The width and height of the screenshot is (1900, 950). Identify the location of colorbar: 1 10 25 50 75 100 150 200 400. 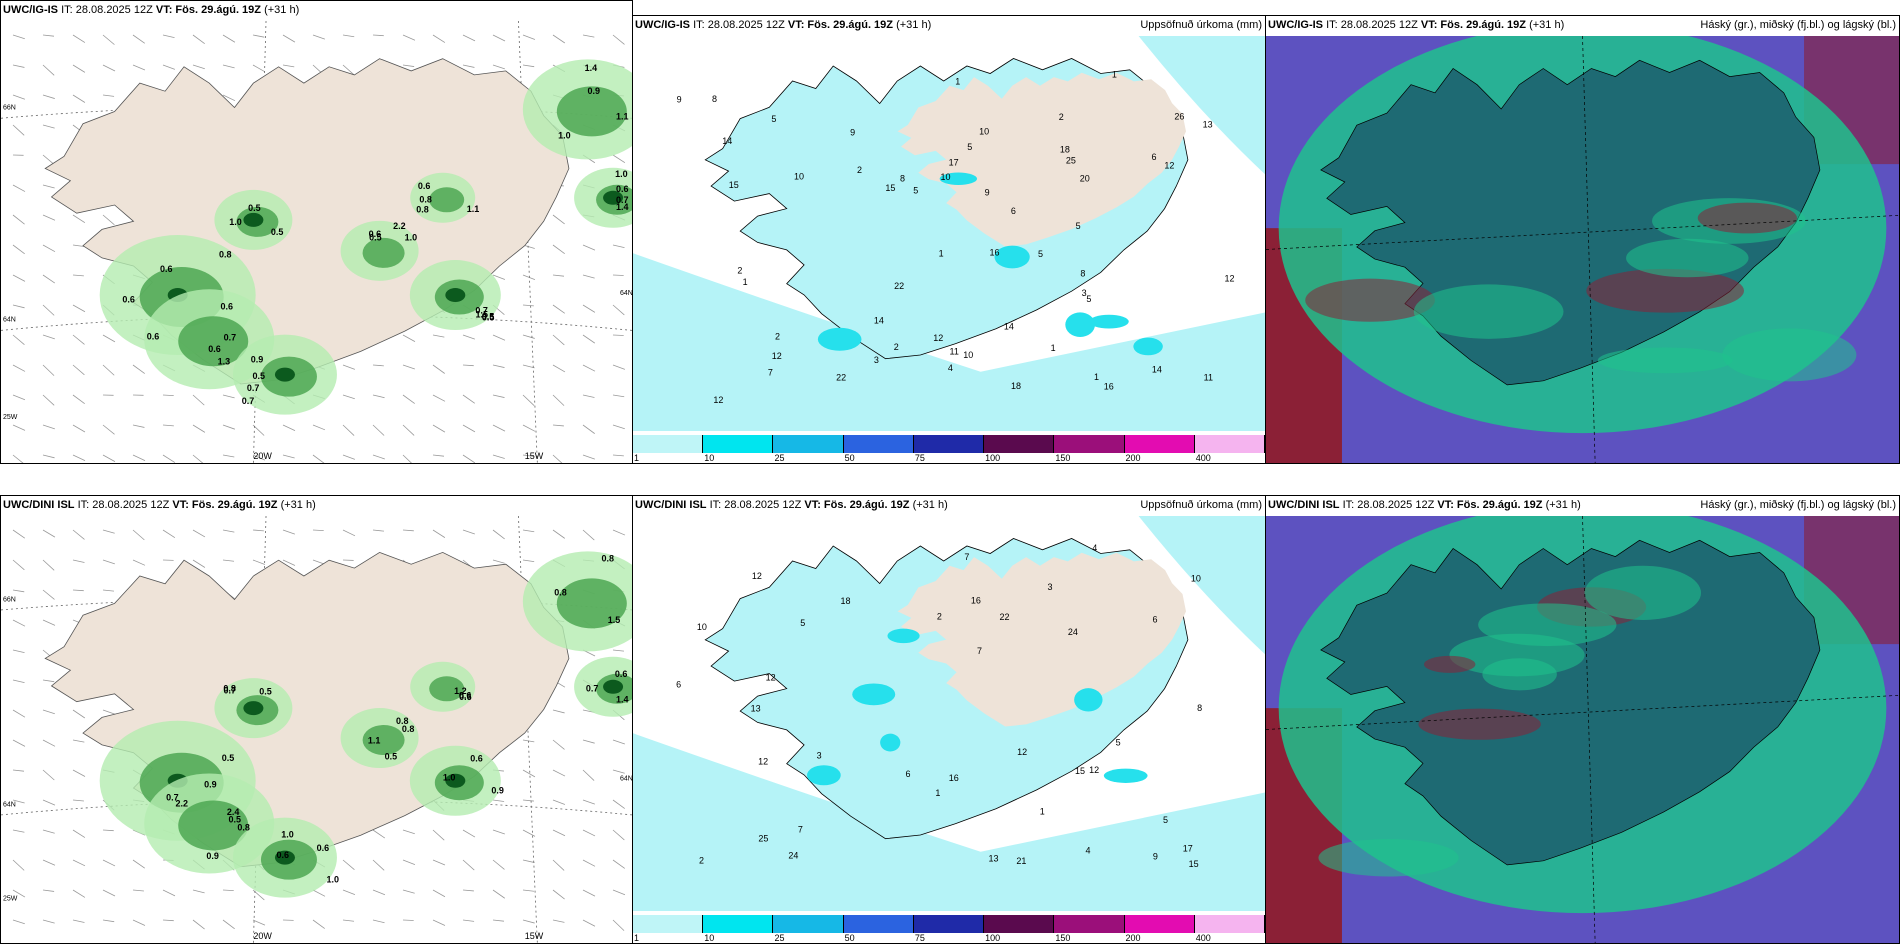
(949, 928).